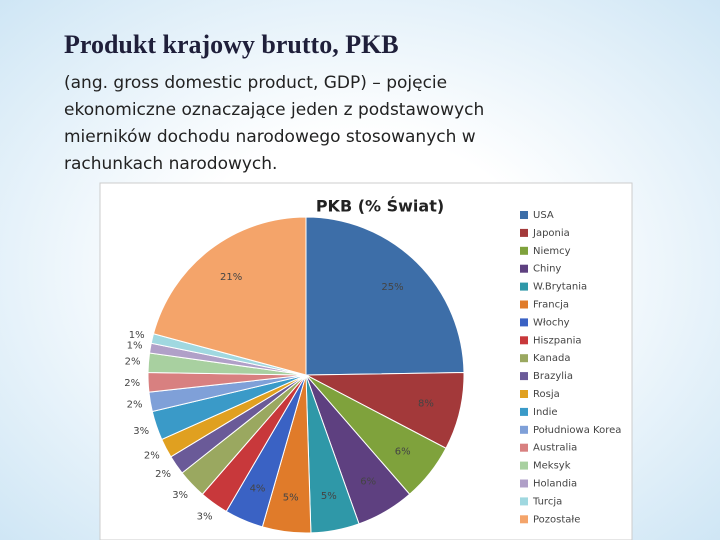 This screenshot has width=720, height=540. I want to click on legend-label: Hiszpania, so click(557, 340).